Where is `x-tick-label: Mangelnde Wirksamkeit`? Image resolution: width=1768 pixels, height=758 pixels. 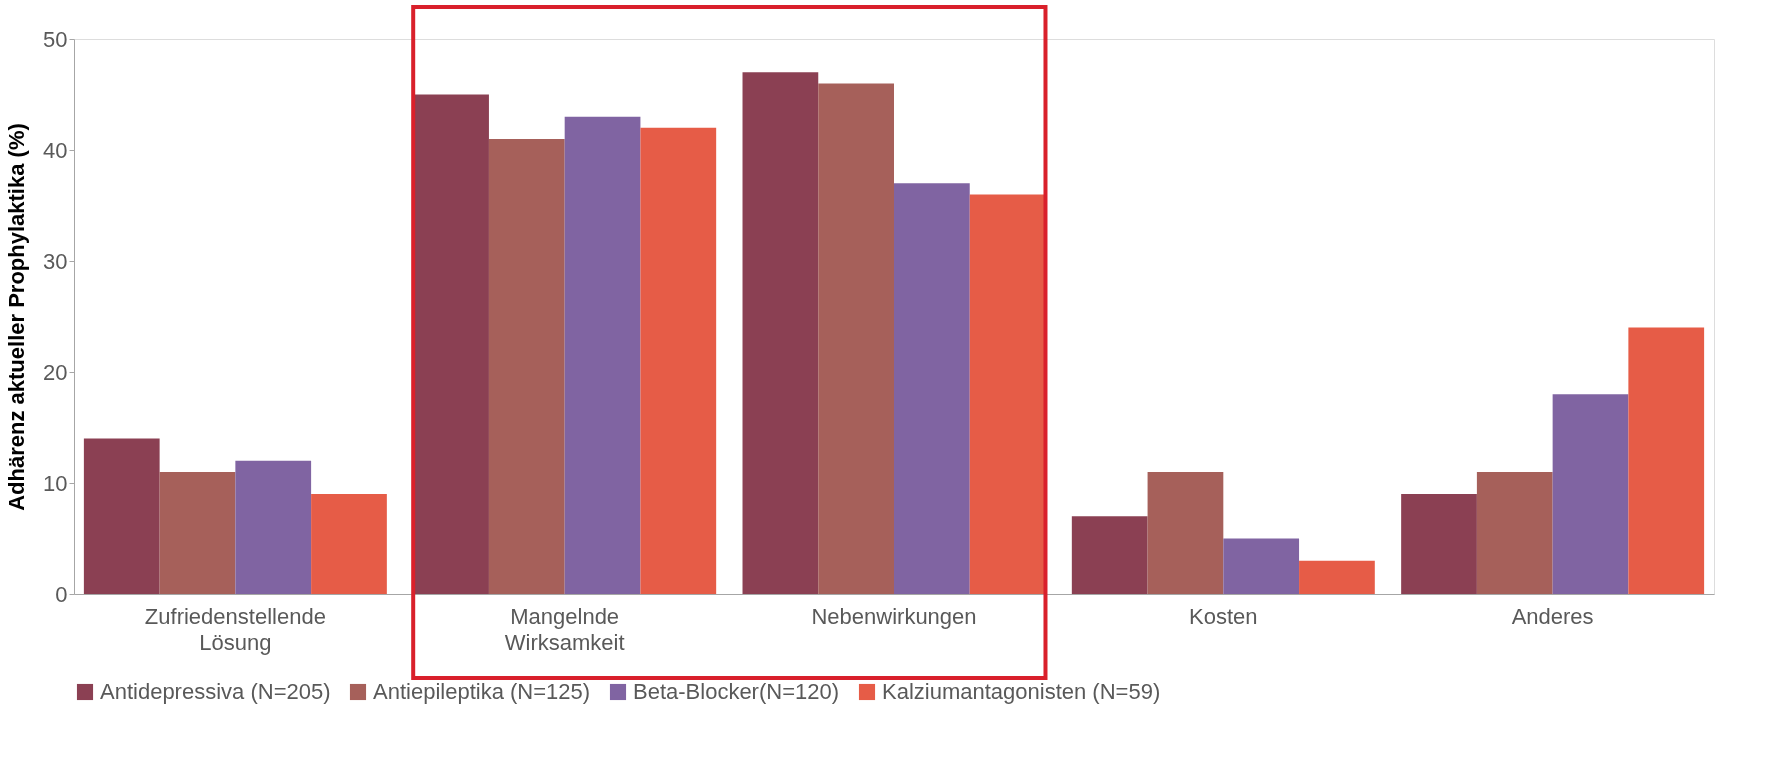
x-tick-label: Mangelnde Wirksamkeit is located at coordinates (564, 629).